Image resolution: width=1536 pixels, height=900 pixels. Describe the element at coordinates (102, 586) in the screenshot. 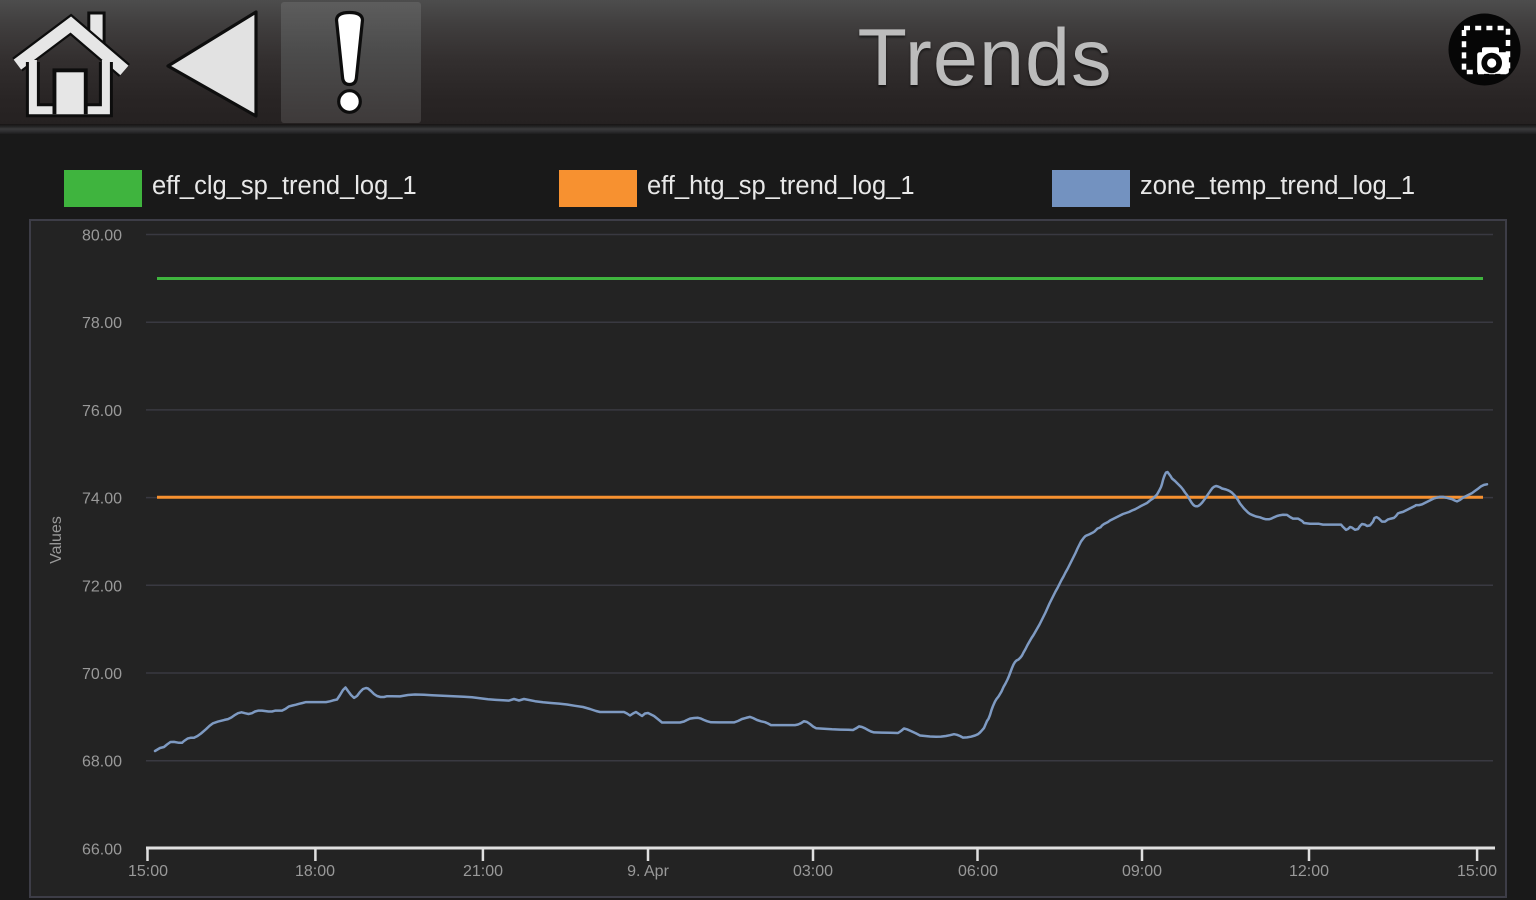

I see `svg-text: 72.00` at that location.